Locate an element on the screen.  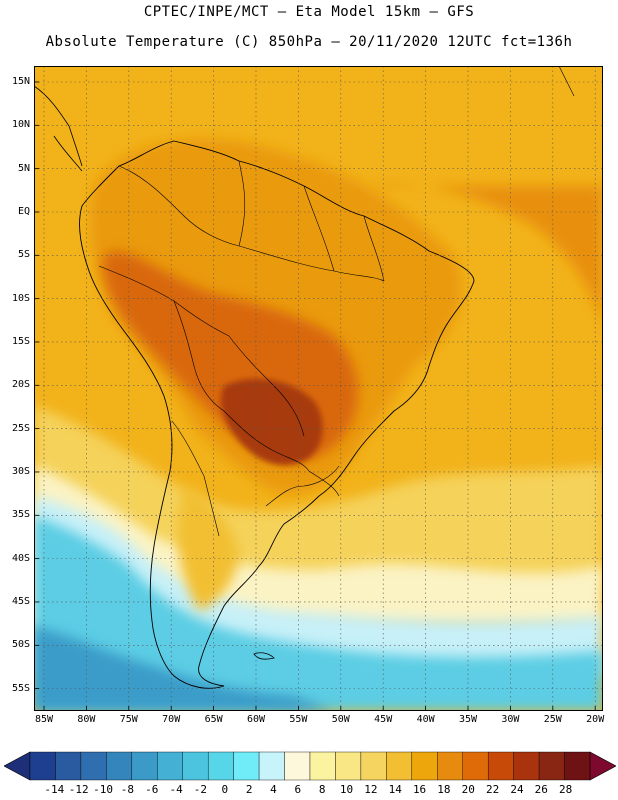
colorbar-label: 24 is located at coordinates (517, 789).